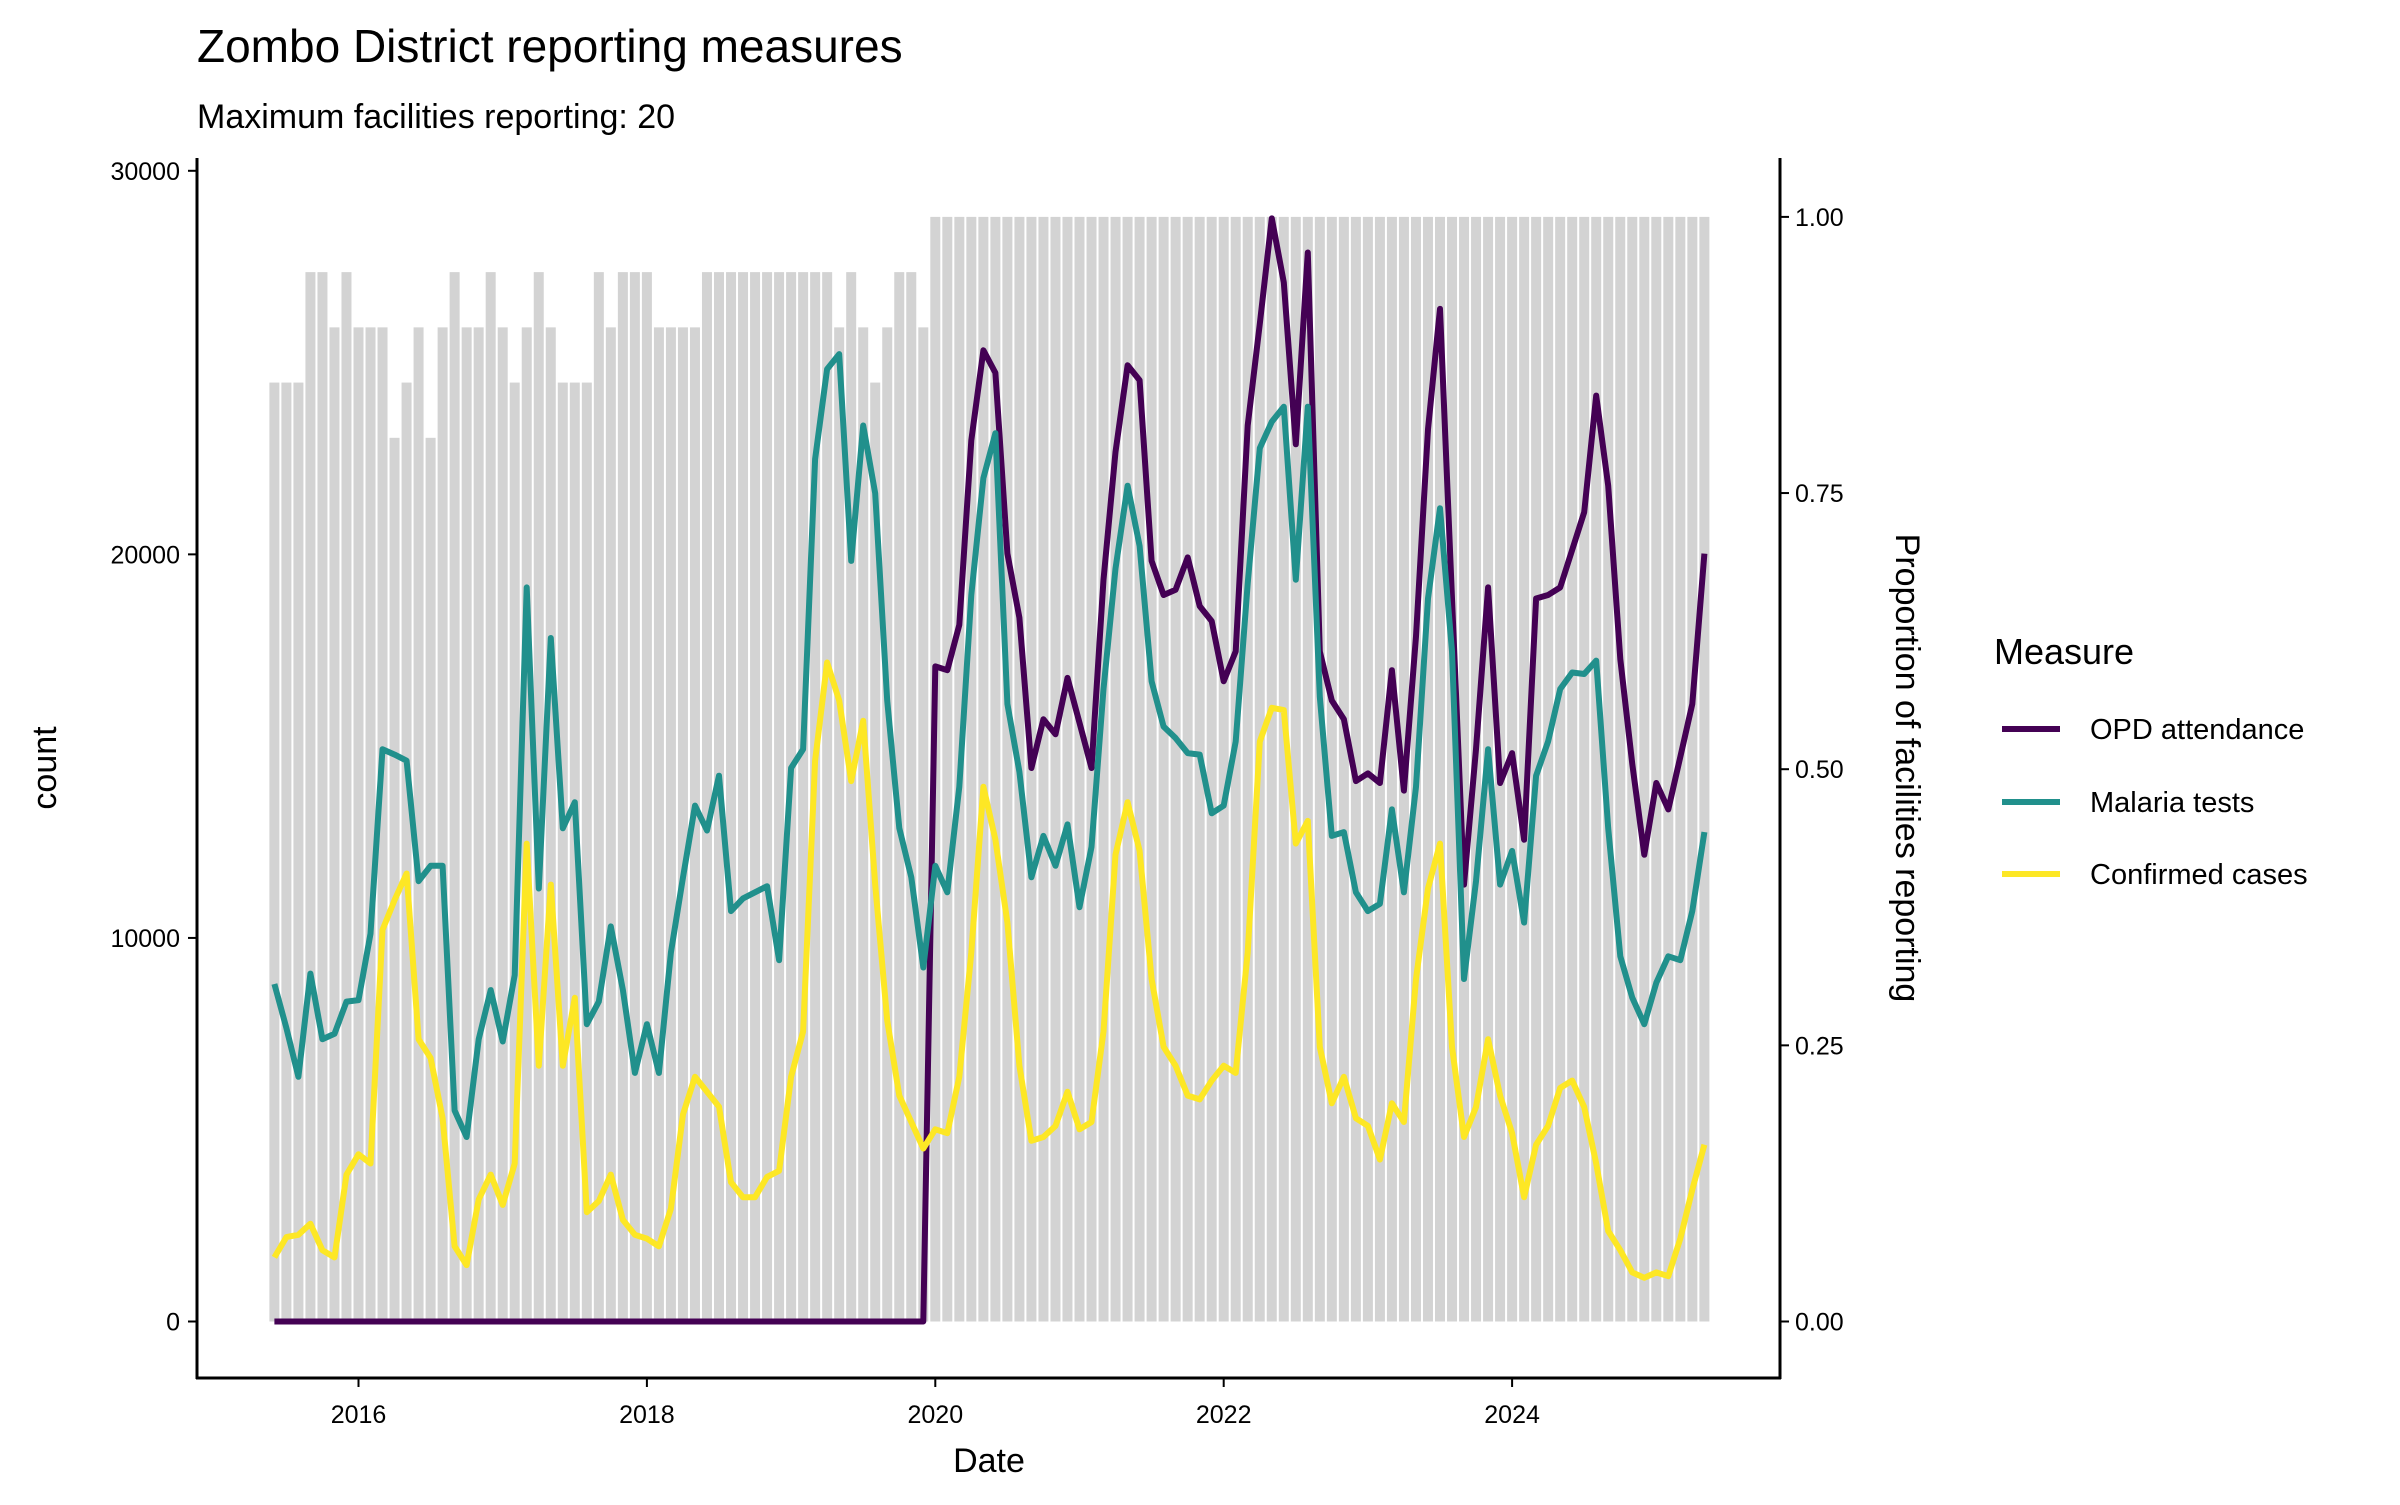 The image size is (2400, 1505). What do you see at coordinates (2197, 730) in the screenshot?
I see `legend-label: OPD attendance` at bounding box center [2197, 730].